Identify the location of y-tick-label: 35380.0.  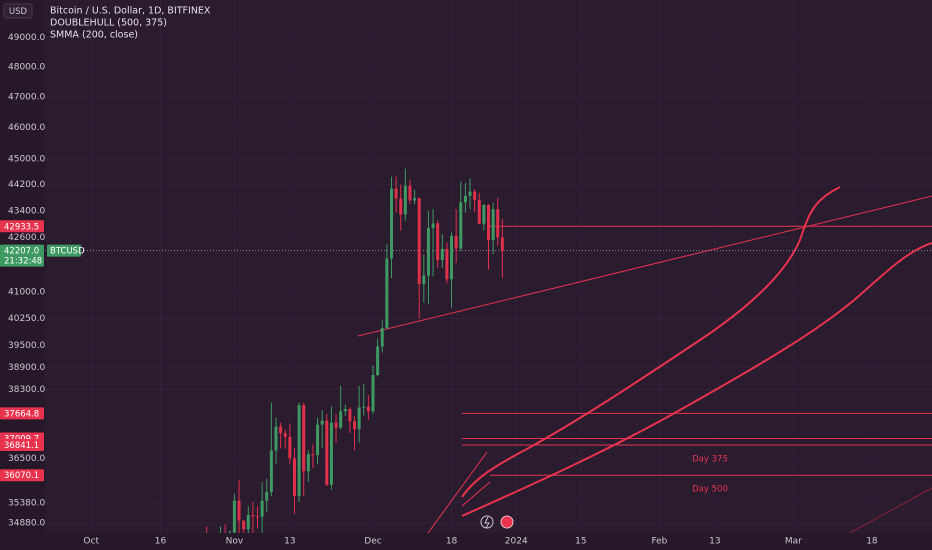
(26, 503).